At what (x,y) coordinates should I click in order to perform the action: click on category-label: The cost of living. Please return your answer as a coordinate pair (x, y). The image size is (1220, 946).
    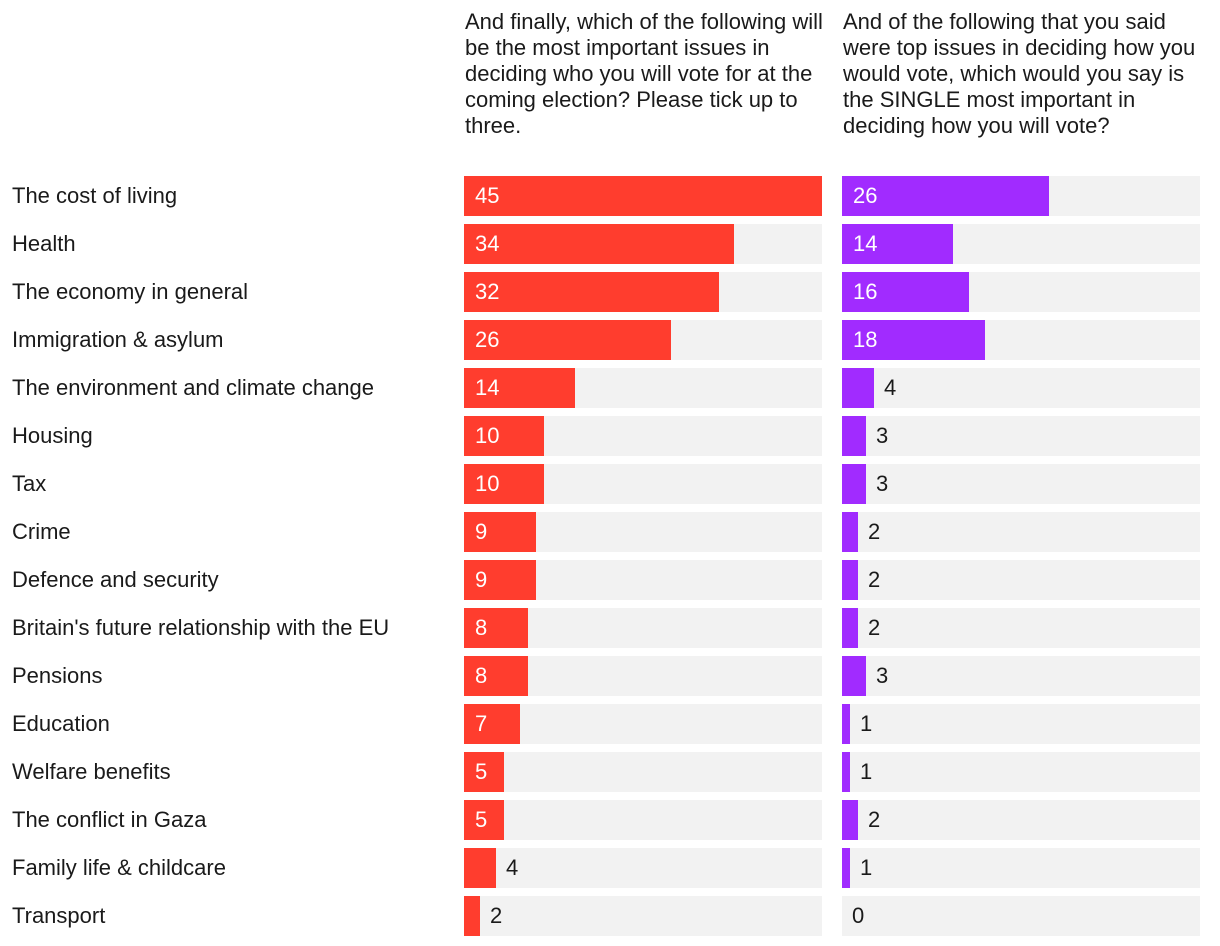
    Looking at the image, I should click on (95, 195).